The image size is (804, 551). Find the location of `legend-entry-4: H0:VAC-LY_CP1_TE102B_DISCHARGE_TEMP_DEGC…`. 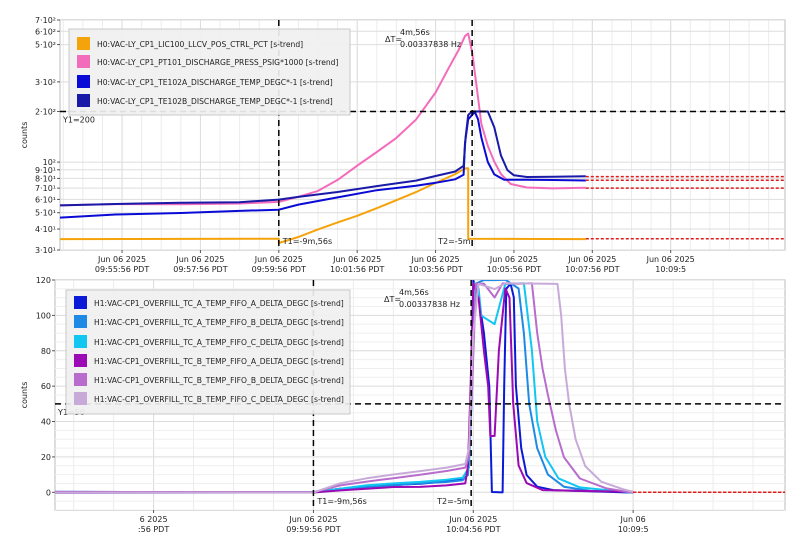

legend-entry-4: H0:VAC-LY_CP1_TE102B_DISCHARGE_TEMP_DEGC… is located at coordinates (215, 101).